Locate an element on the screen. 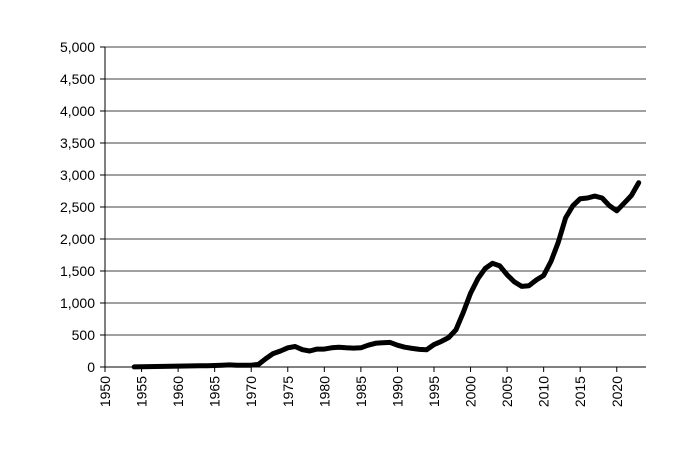 Image resolution: width=675 pixels, height=458 pixels. y-tick-label: 3,000 is located at coordinates (77, 175).